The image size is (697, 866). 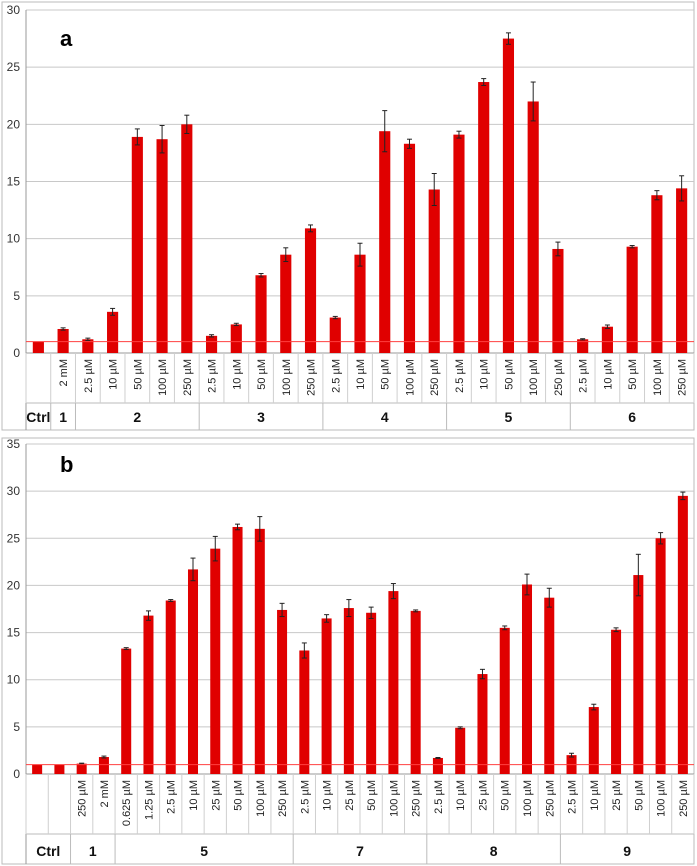 What do you see at coordinates (14, 538) in the screenshot?
I see `y-tick-label: 25` at bounding box center [14, 538].